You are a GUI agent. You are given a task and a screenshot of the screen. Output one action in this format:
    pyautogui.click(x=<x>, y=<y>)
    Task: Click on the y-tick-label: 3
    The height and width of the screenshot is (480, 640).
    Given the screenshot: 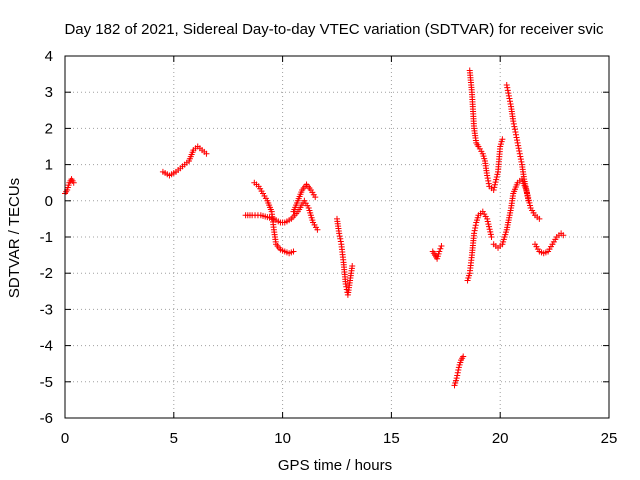 What is the action you would take?
    pyautogui.click(x=49, y=92)
    